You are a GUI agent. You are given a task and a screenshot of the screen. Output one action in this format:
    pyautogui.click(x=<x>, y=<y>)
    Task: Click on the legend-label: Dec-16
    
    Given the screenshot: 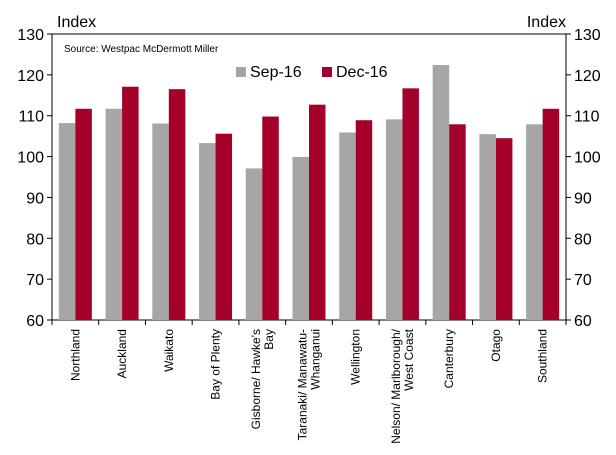 What is the action you would take?
    pyautogui.click(x=362, y=72)
    